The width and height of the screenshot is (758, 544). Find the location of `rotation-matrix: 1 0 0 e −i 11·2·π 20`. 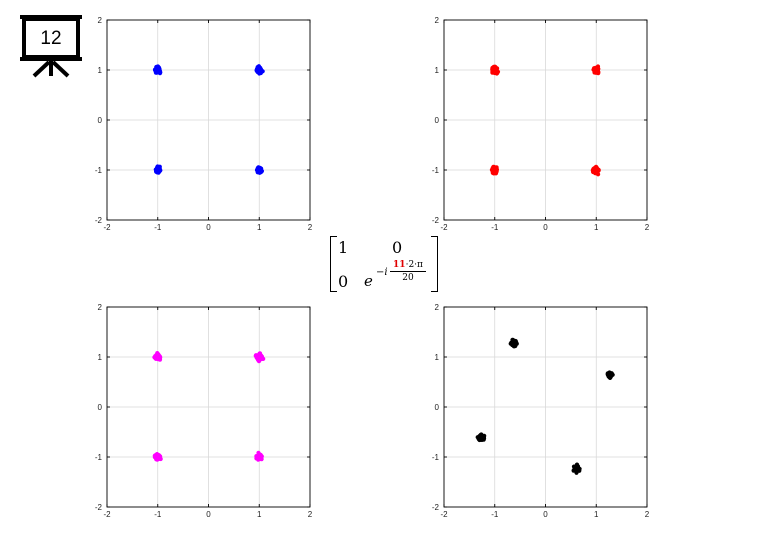

rotation-matrix: 1 0 0 e −i 11·2·π 20 is located at coordinates (384, 264).